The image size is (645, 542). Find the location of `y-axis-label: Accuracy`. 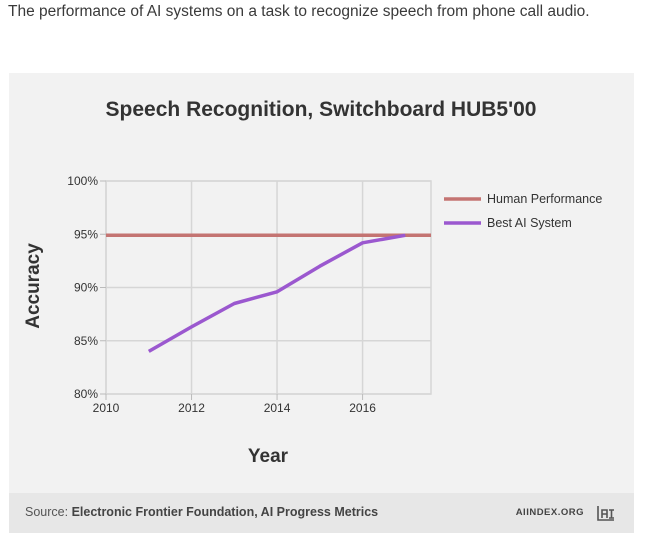

y-axis-label: Accuracy is located at coordinates (33, 286).